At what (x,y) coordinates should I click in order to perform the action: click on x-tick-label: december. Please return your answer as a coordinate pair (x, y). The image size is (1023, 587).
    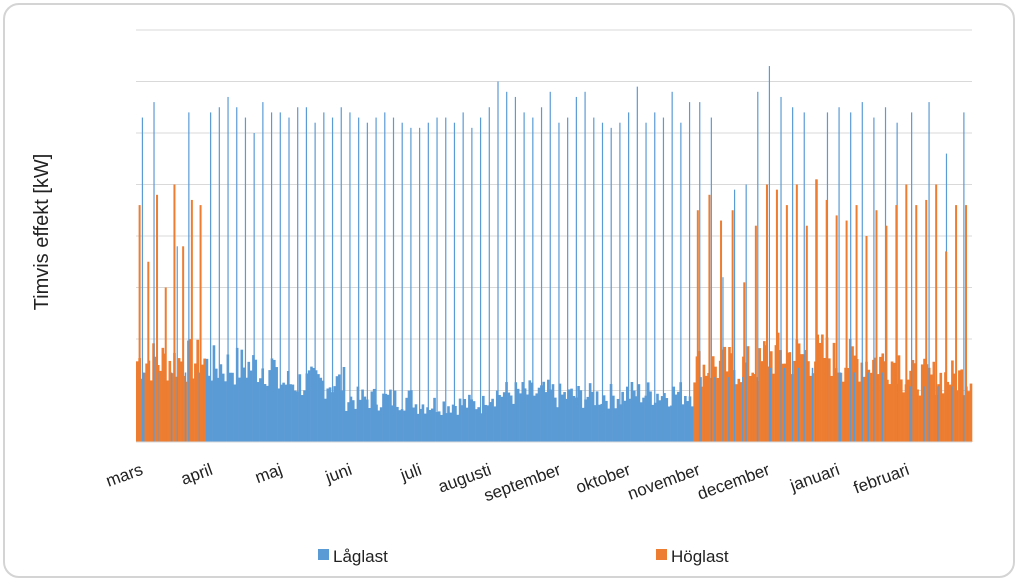
    Looking at the image, I should click on (734, 482).